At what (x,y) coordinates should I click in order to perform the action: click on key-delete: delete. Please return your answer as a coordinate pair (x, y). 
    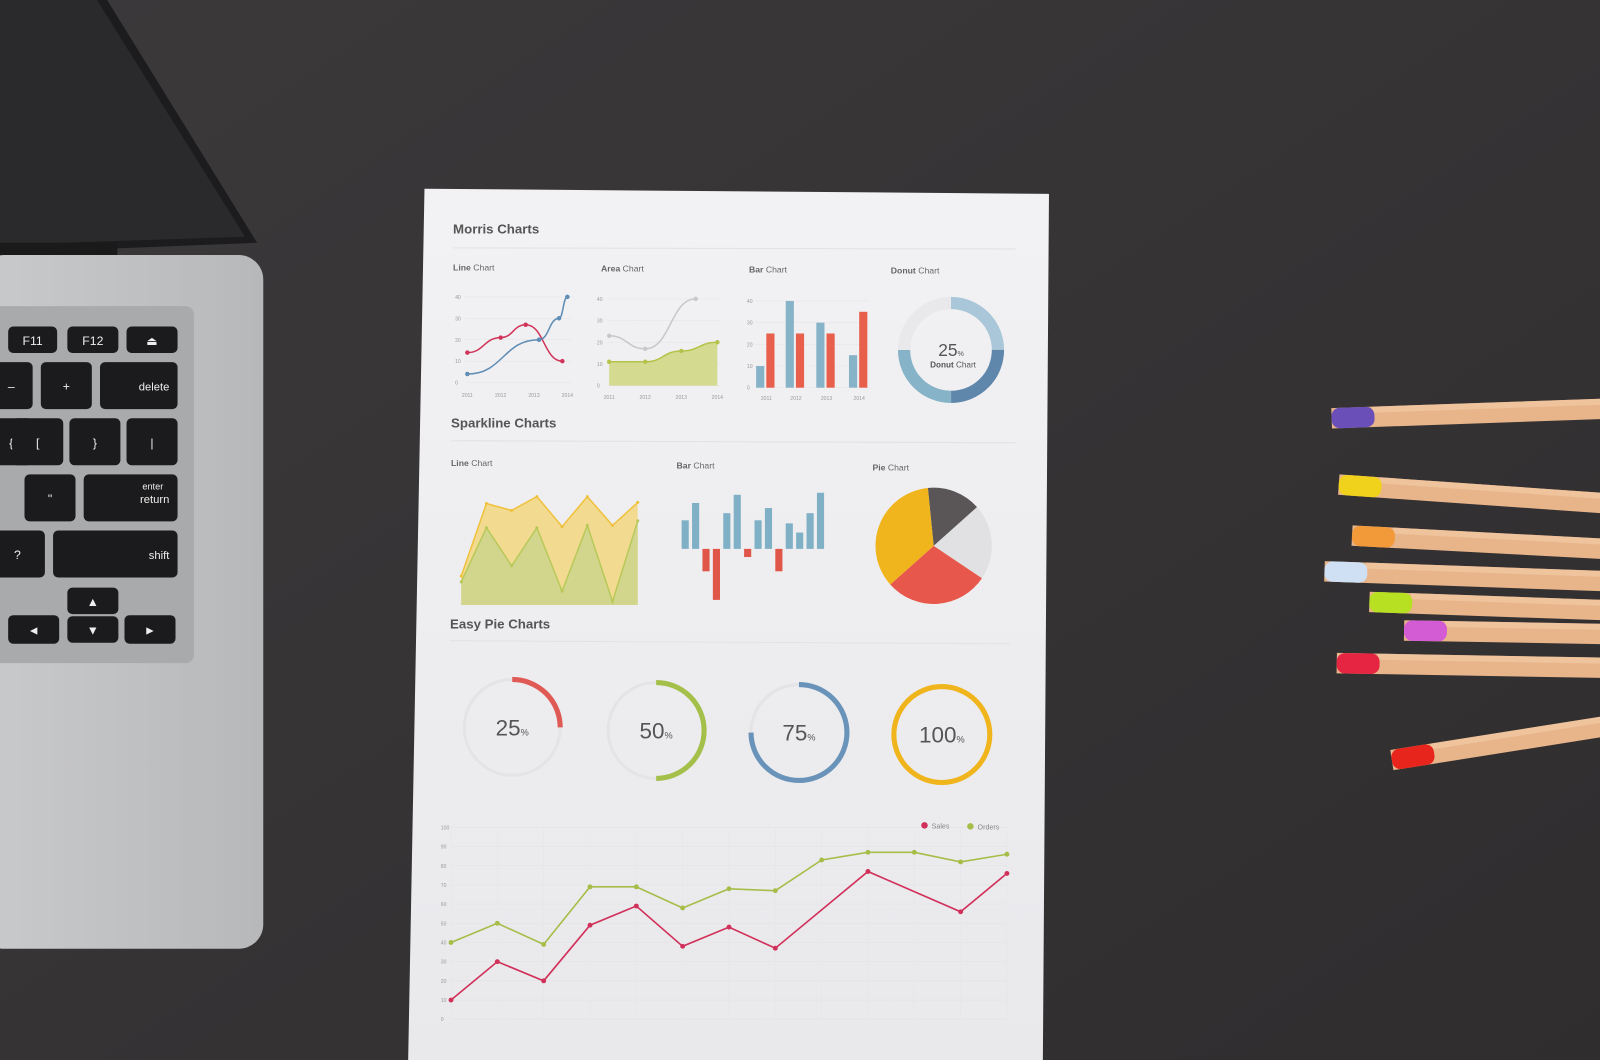
    Looking at the image, I should click on (139, 386).